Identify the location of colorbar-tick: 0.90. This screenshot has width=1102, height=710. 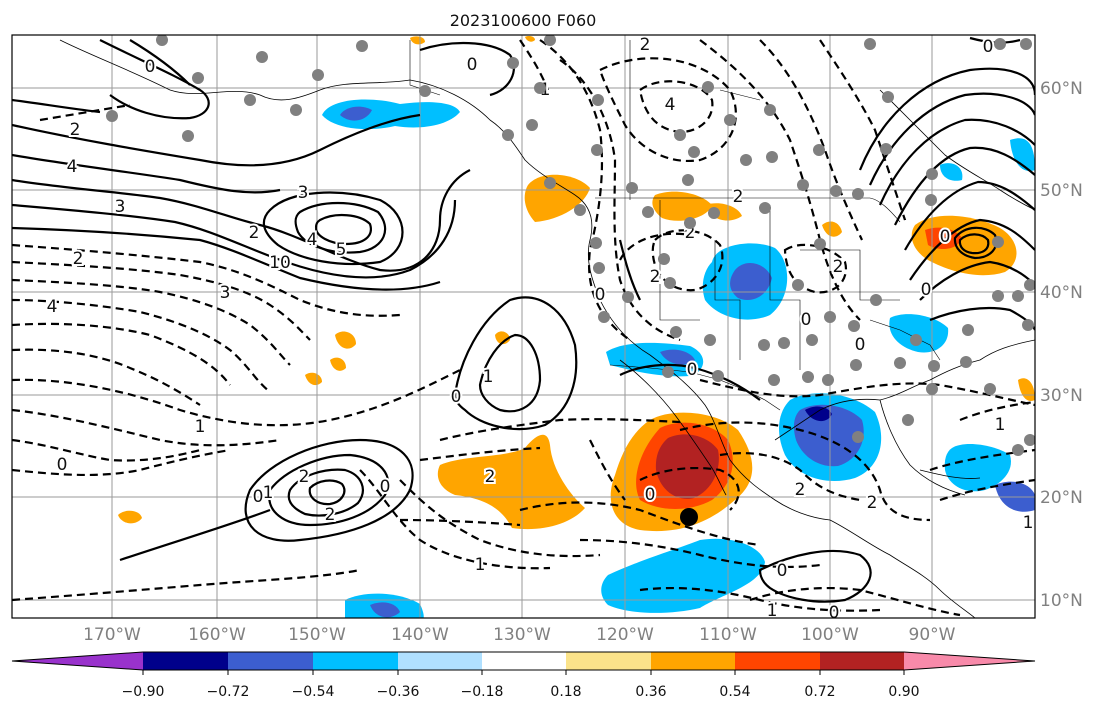
(903, 692).